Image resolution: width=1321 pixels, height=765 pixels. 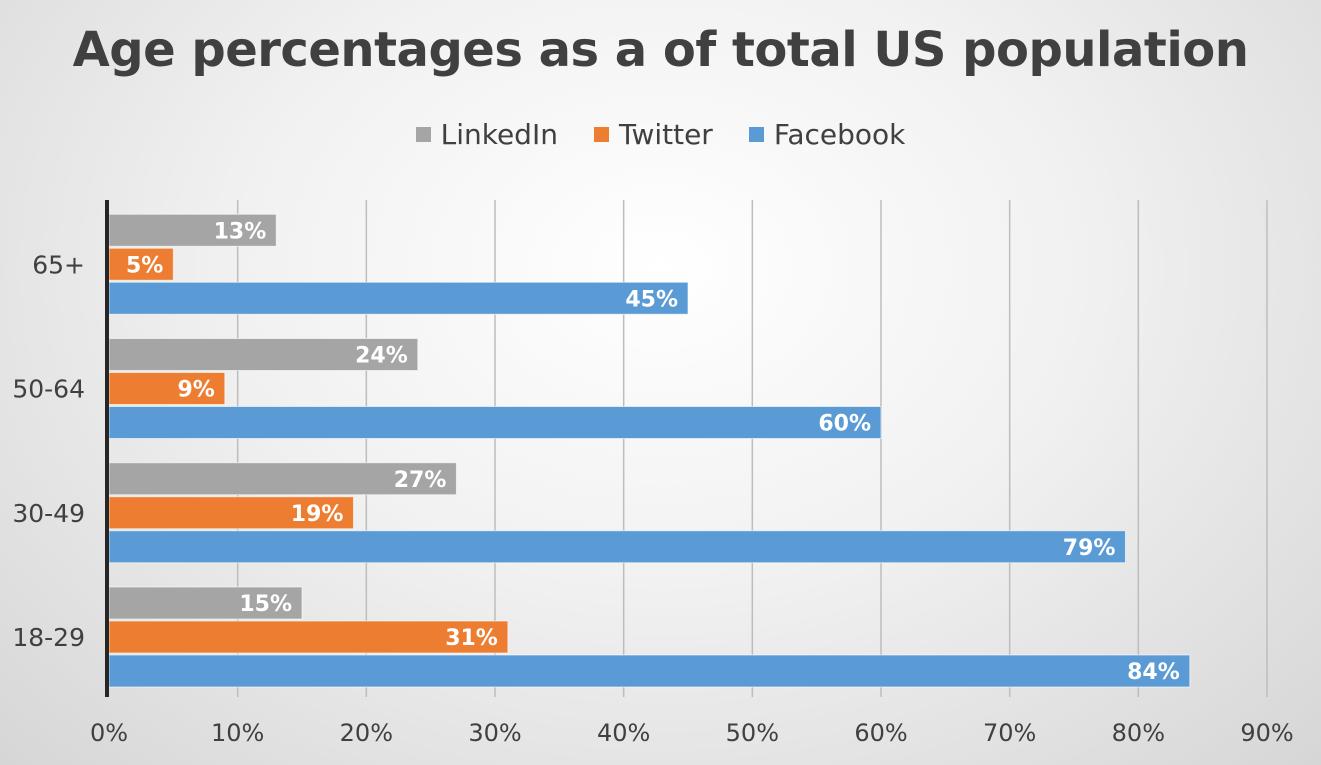 I want to click on x-tick-label: 40%, so click(x=623, y=733).